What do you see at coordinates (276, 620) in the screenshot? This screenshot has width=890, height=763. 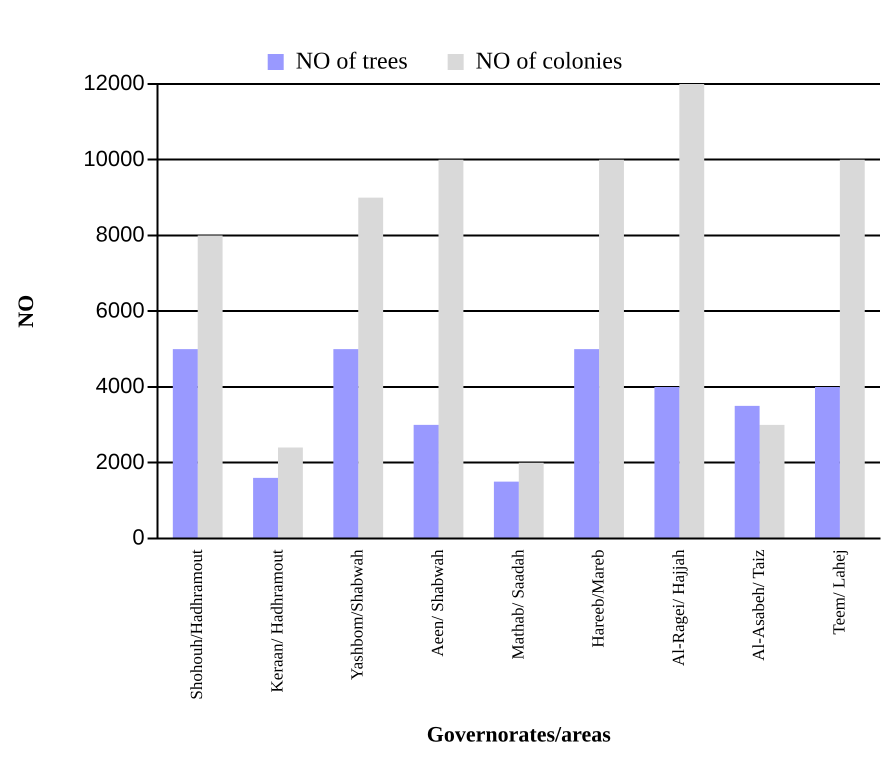 I see `x-tick-label: Keraan/ Hadhramout` at bounding box center [276, 620].